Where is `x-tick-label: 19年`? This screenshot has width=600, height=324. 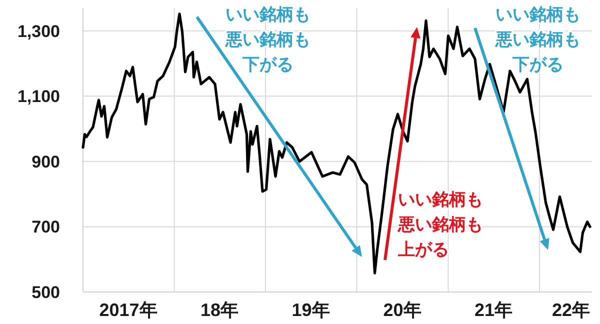 x-tick-label: 19年 is located at coordinates (311, 310).